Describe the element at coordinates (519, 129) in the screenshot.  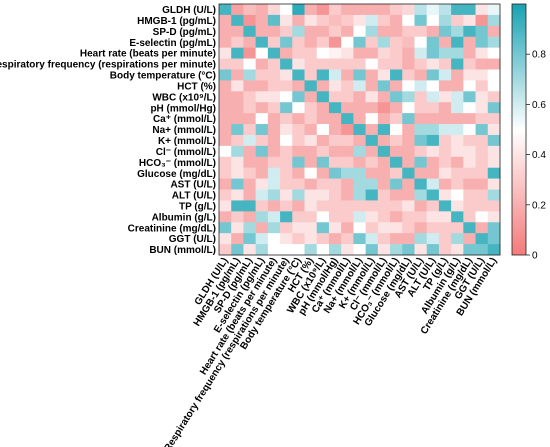
I see `color-scale-gradient` at that location.